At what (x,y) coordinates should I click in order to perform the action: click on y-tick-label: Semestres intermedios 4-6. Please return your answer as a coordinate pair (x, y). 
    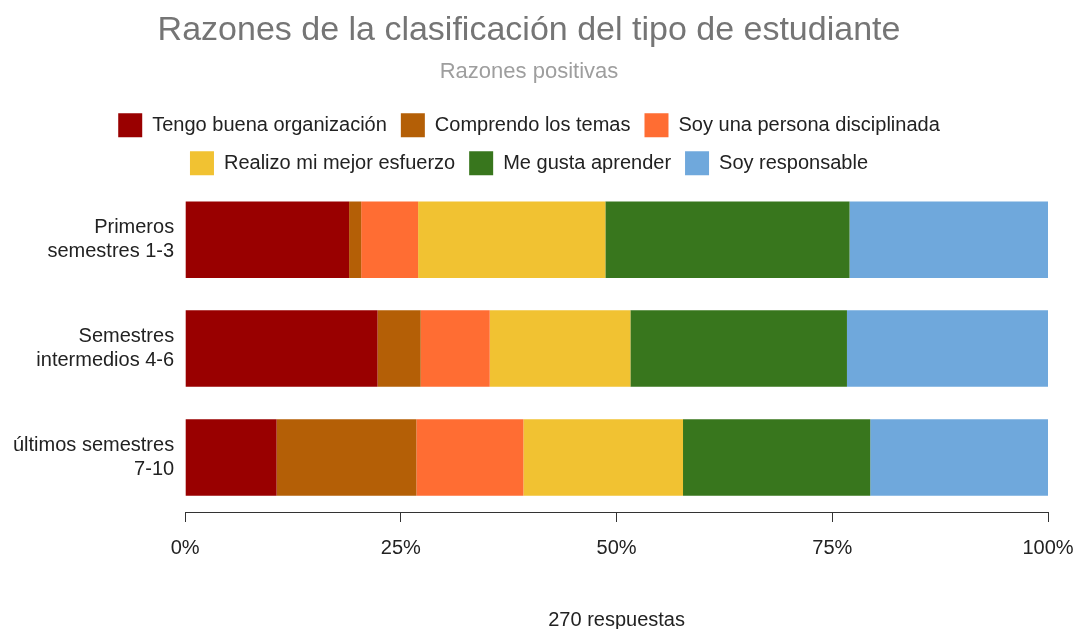
    Looking at the image, I should click on (105, 347).